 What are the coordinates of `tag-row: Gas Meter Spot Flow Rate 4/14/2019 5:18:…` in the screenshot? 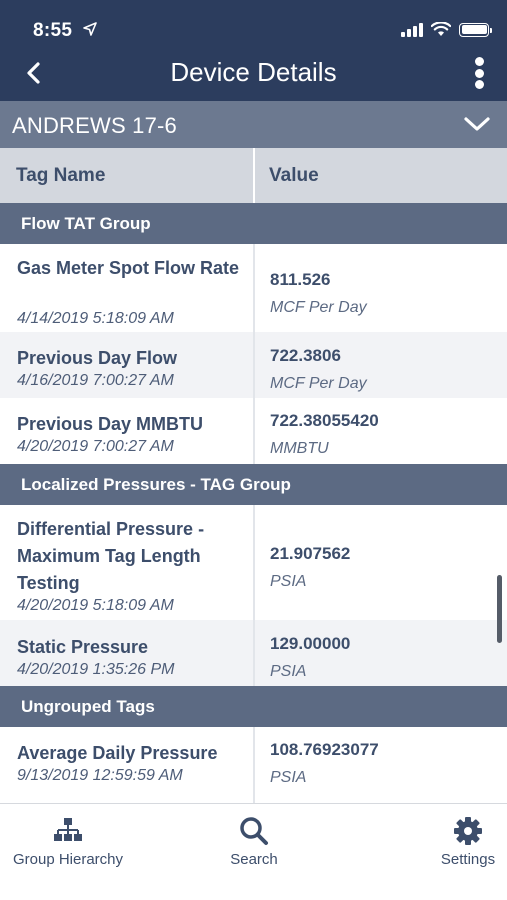 It's located at (253, 288).